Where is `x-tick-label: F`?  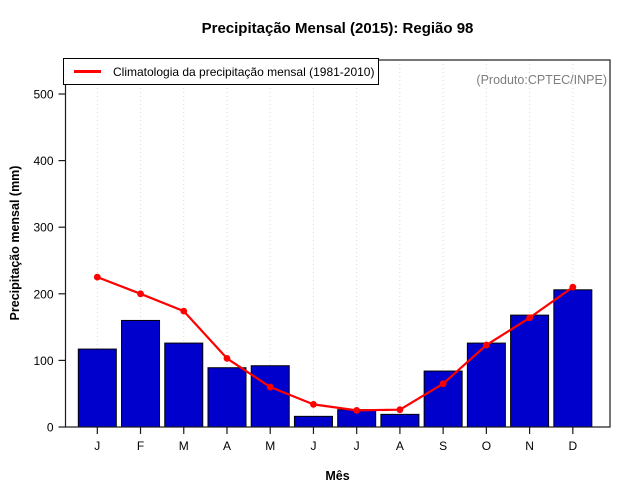 x-tick-label: F is located at coordinates (140, 446).